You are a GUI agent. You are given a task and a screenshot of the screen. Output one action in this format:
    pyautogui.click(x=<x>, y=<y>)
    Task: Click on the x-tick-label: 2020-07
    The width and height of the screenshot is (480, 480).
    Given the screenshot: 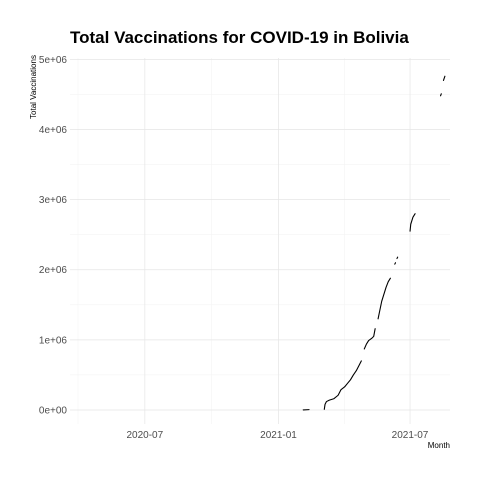 What is the action you would take?
    pyautogui.click(x=144, y=435)
    